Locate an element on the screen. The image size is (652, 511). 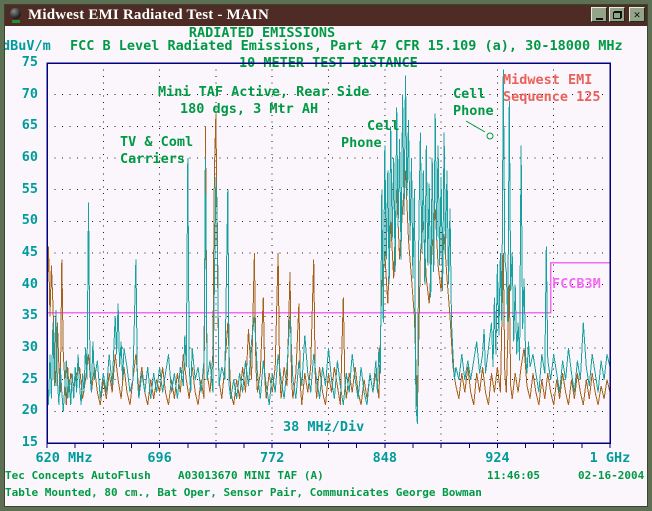
status-segment: Tec Concepts AutoFlush is located at coordinates (78, 475).